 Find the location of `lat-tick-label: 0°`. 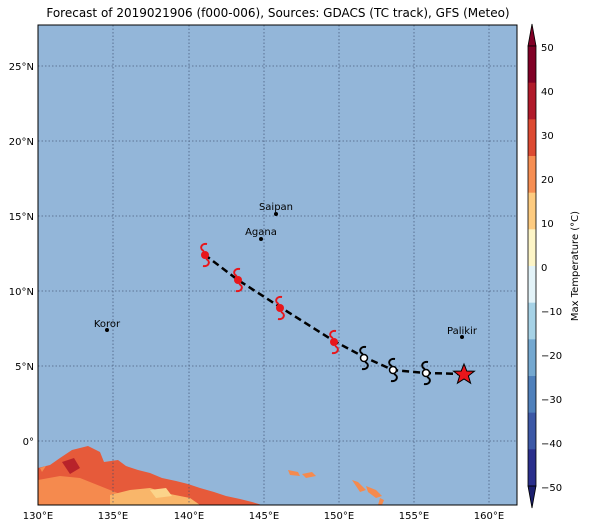

lat-tick-label: 0° is located at coordinates (28, 442).